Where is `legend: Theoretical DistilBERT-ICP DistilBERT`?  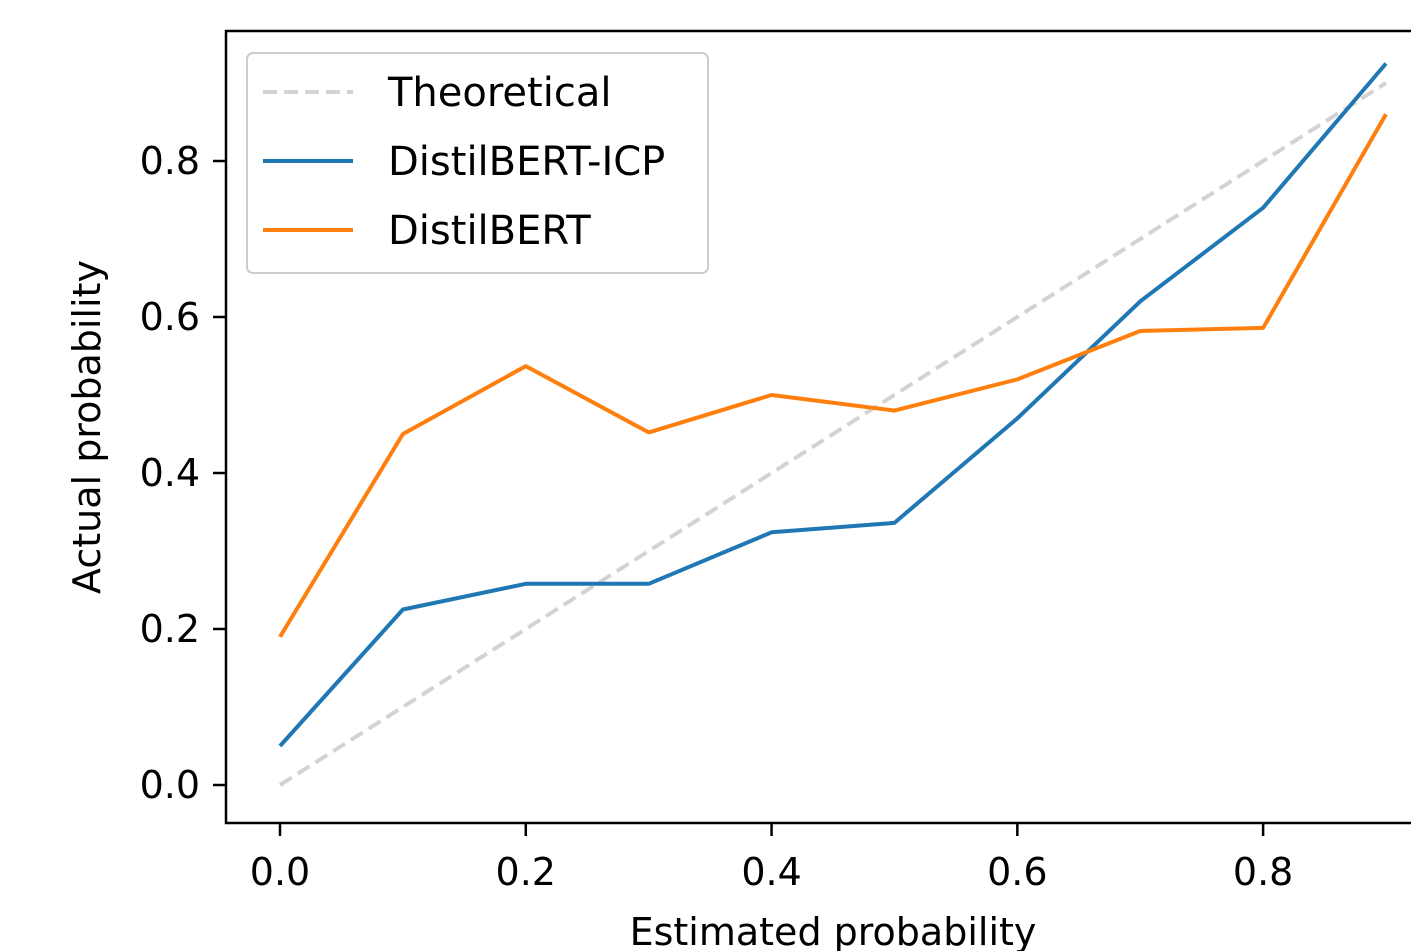 legend: Theoretical DistilBERT-ICP DistilBERT is located at coordinates (477, 163).